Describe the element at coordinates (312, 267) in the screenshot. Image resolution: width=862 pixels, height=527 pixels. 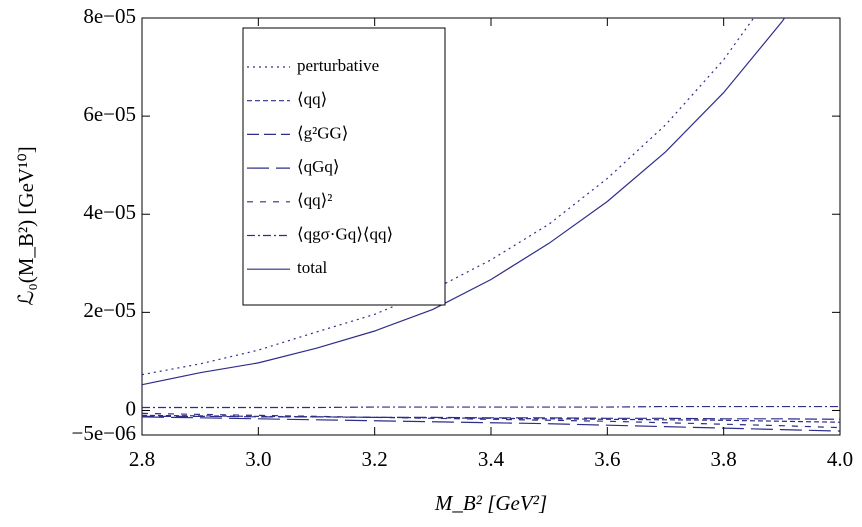
I see `legend-label: total` at that location.